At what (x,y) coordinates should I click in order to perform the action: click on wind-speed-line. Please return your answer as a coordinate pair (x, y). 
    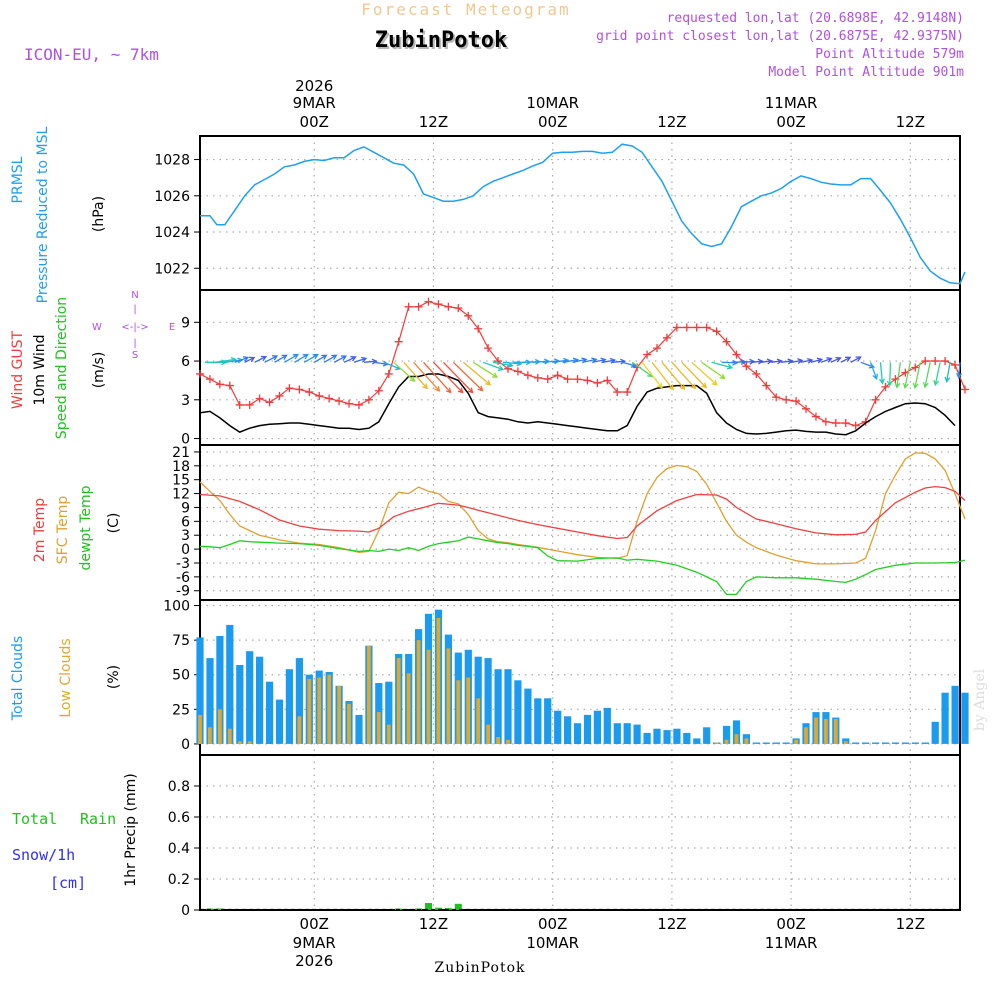
    Looking at the image, I should click on (577, 404).